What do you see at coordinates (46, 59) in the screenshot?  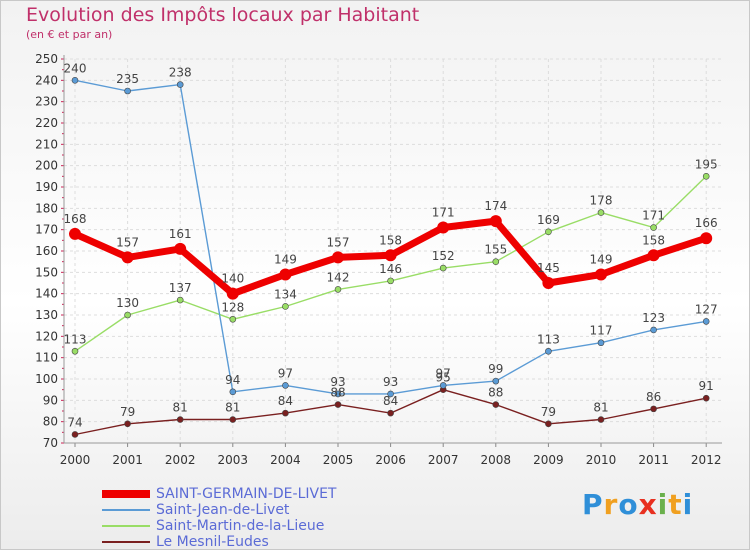 I see `y-tick-label: 250` at bounding box center [46, 59].